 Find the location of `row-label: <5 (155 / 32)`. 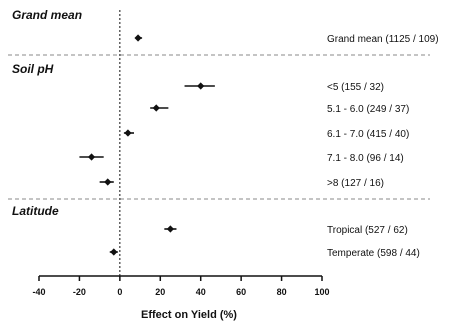

row-label: <5 (155 / 32) is located at coordinates (355, 87).